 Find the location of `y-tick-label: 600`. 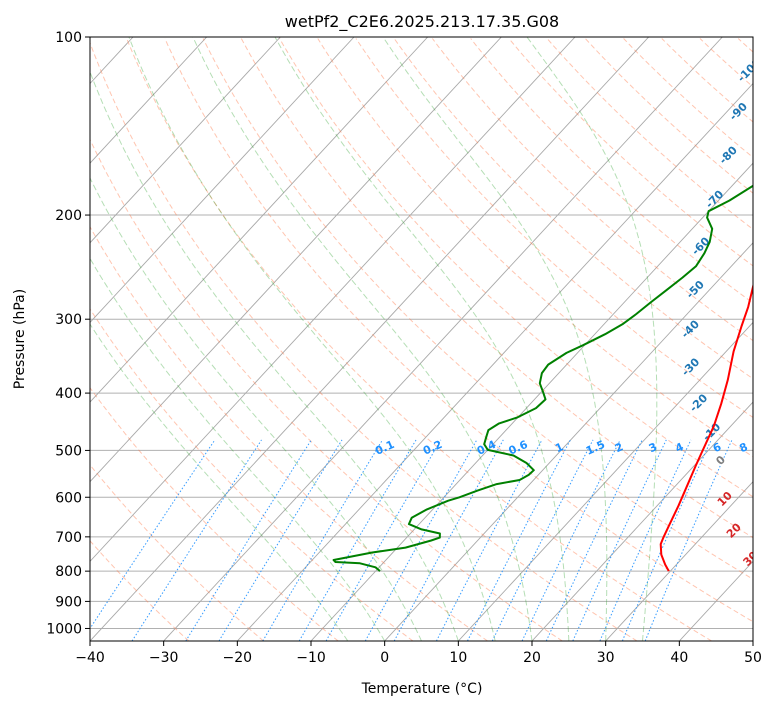

y-tick-label: 600 is located at coordinates (68, 498).